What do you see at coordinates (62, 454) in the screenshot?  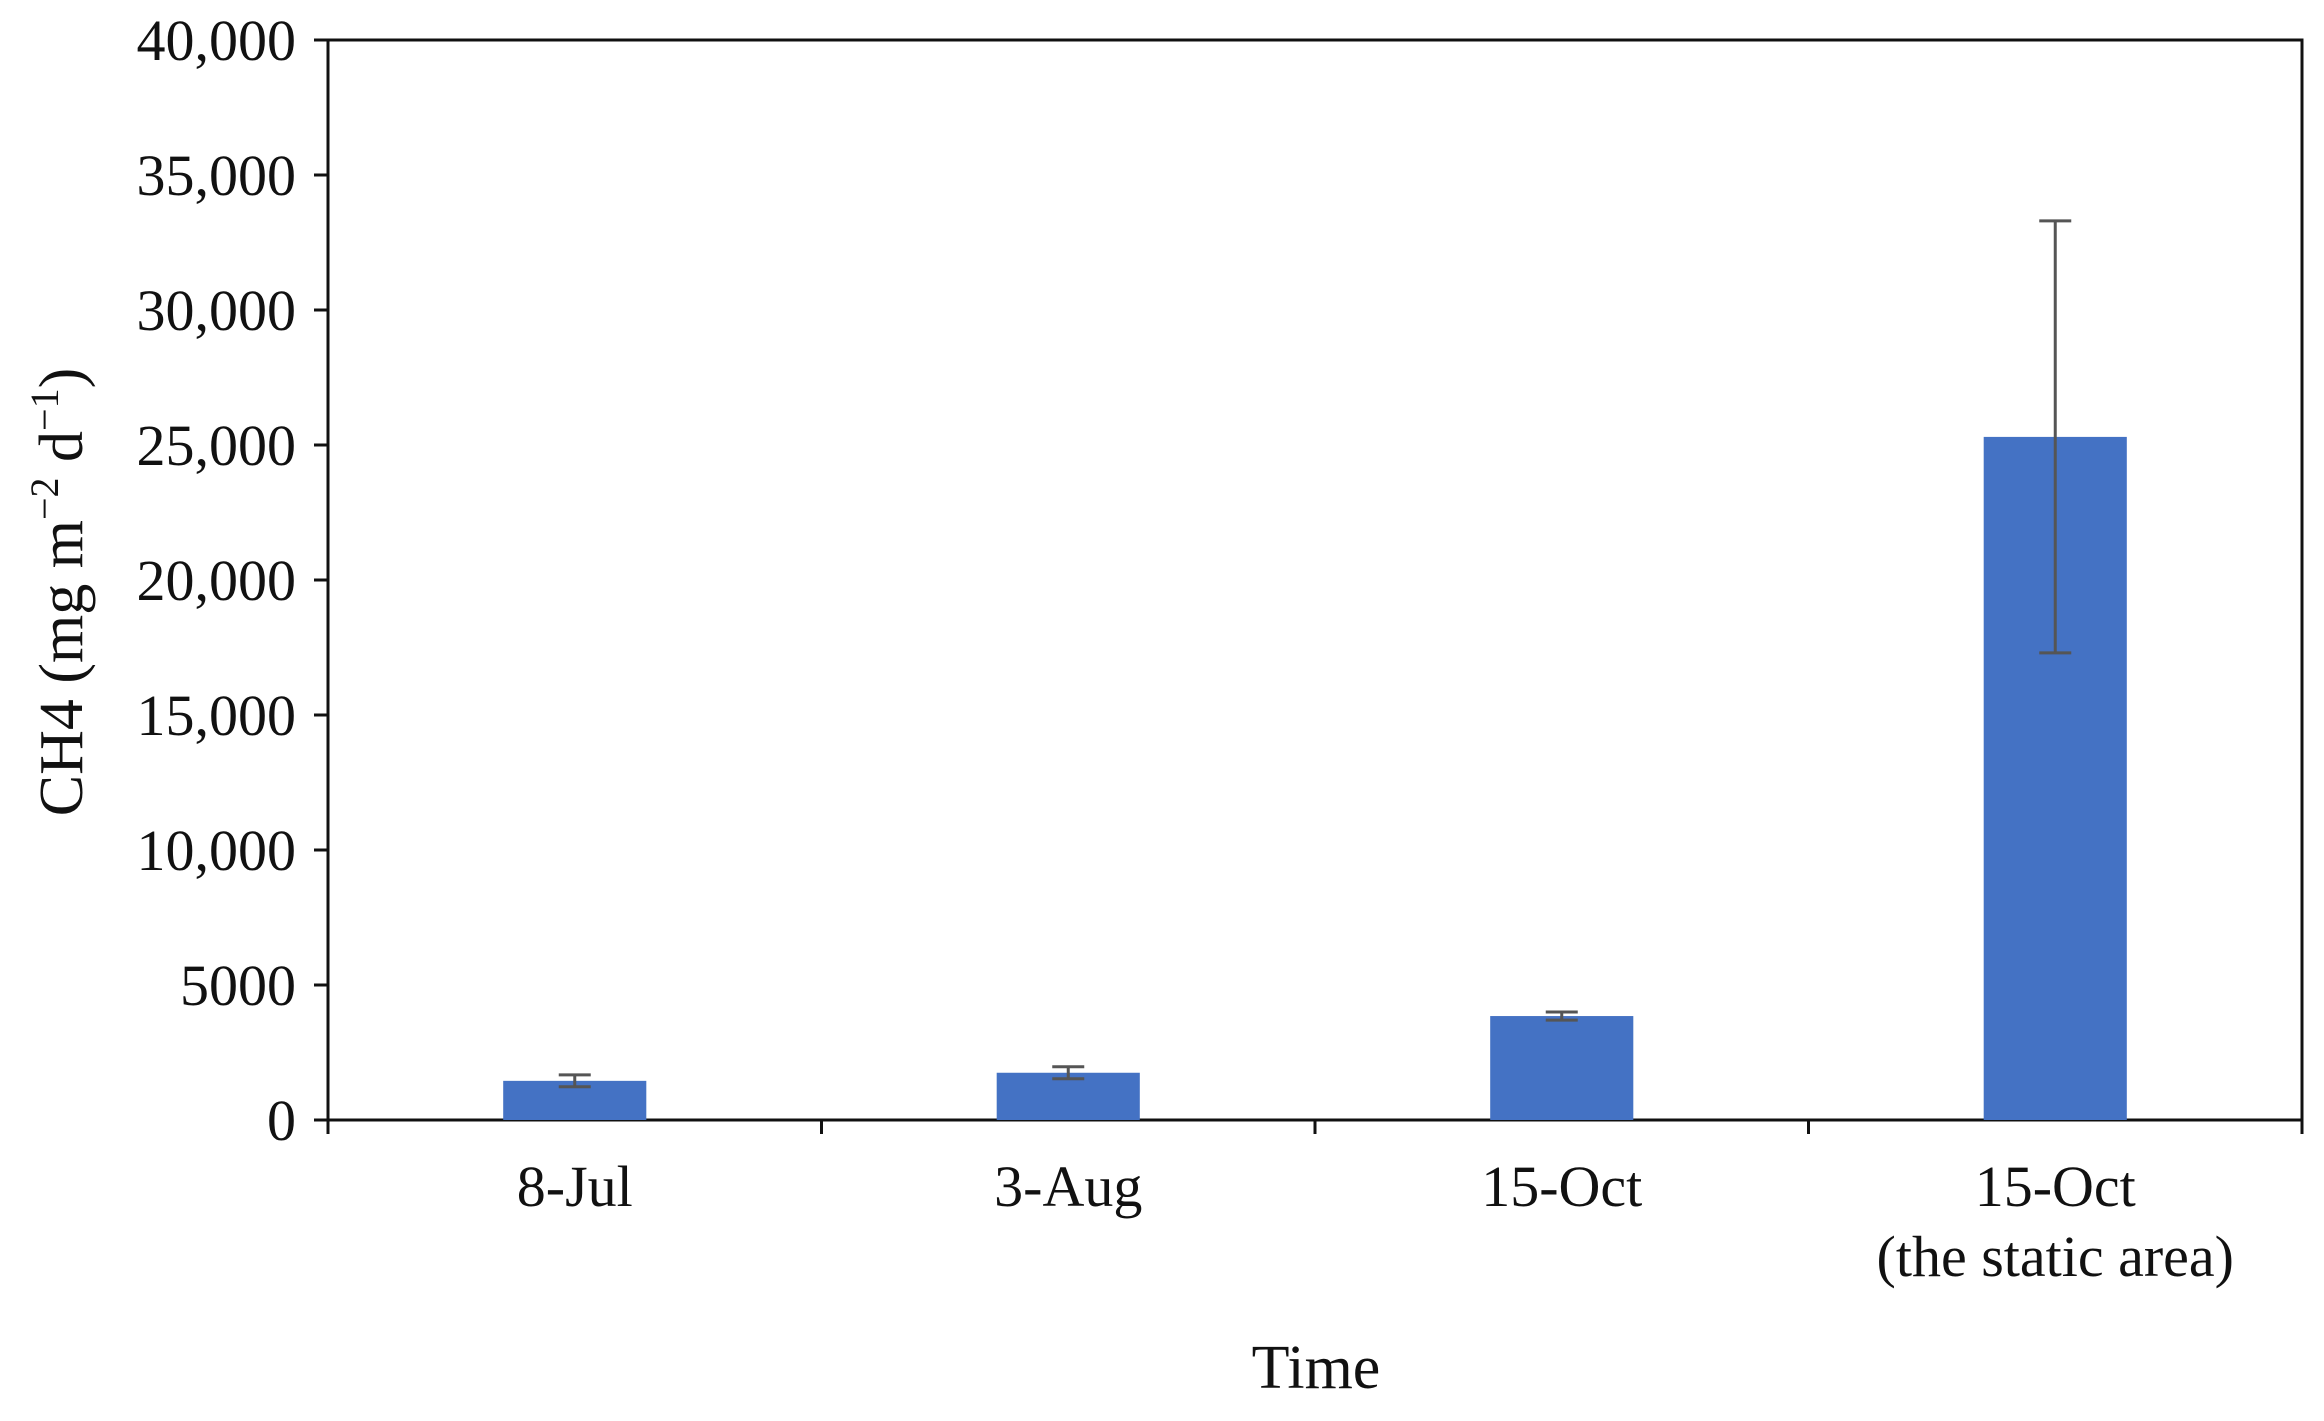 I see `y-axis-title-mid: d` at bounding box center [62, 454].